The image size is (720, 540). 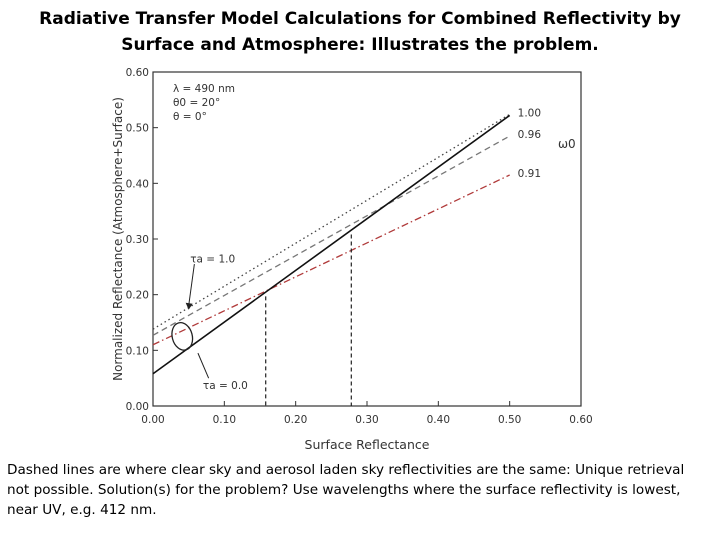 I want to click on y-tick-label: 0.40, so click(x=137, y=184).